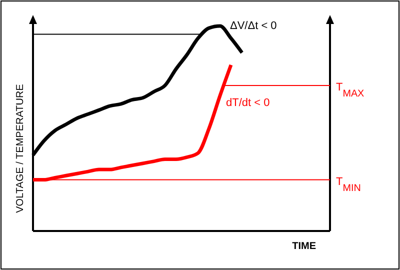 The width and height of the screenshot is (400, 270). Describe the element at coordinates (350, 90) in the screenshot. I see `ref-line-label: T$_{MAX}$` at that location.